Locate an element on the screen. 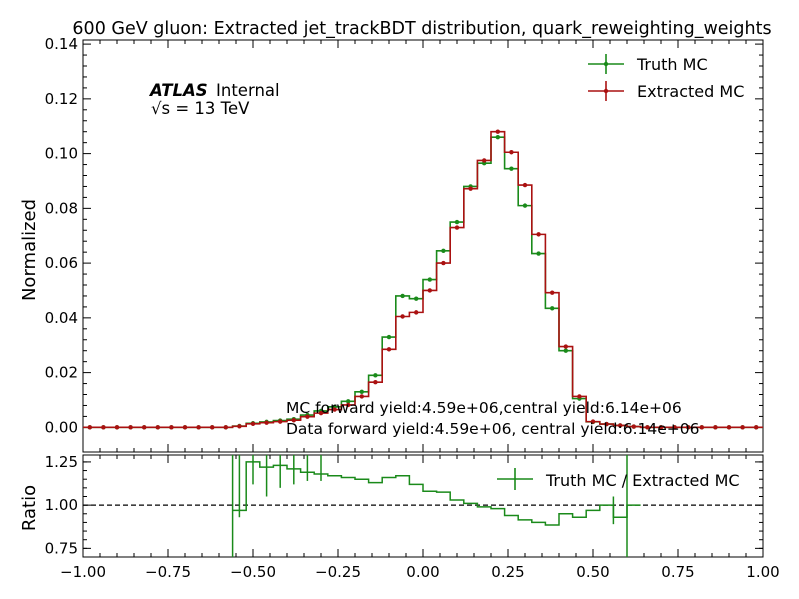  y-tick-label: 0.04 is located at coordinates (61, 318).